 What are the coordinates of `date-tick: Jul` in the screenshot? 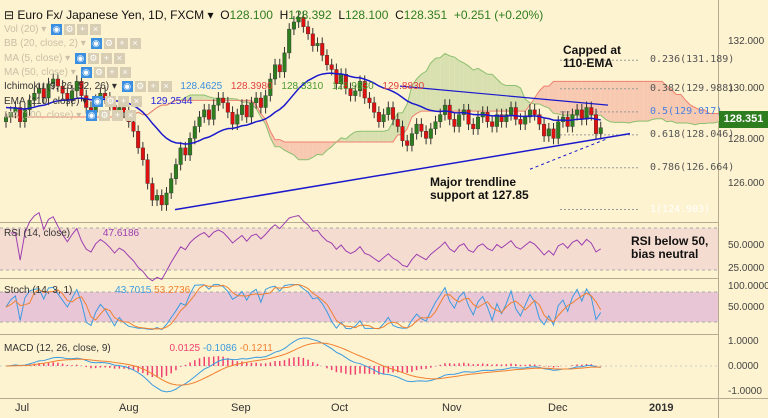 It's located at (22, 408).